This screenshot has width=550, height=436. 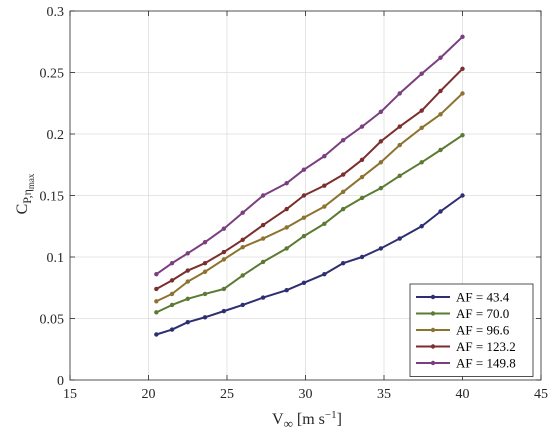 What do you see at coordinates (463, 394) in the screenshot?
I see `x-tick-label: 40` at bounding box center [463, 394].